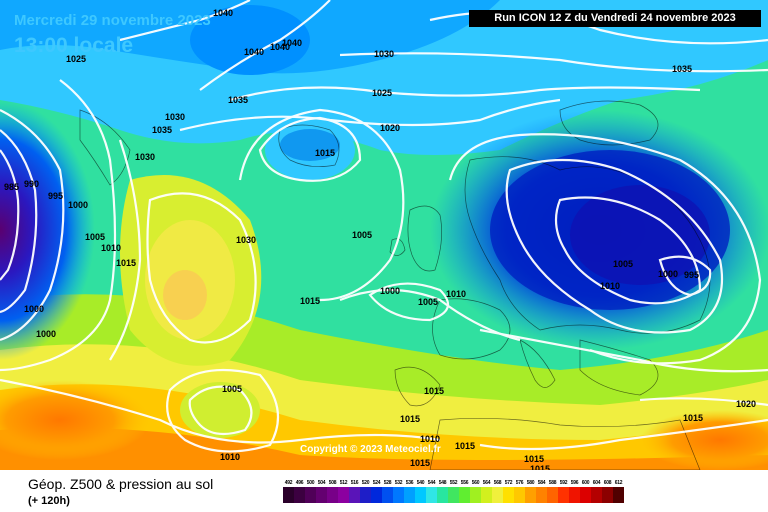 The height and width of the screenshot is (512, 768). I want to click on scale-step: 532, so click(398, 491).